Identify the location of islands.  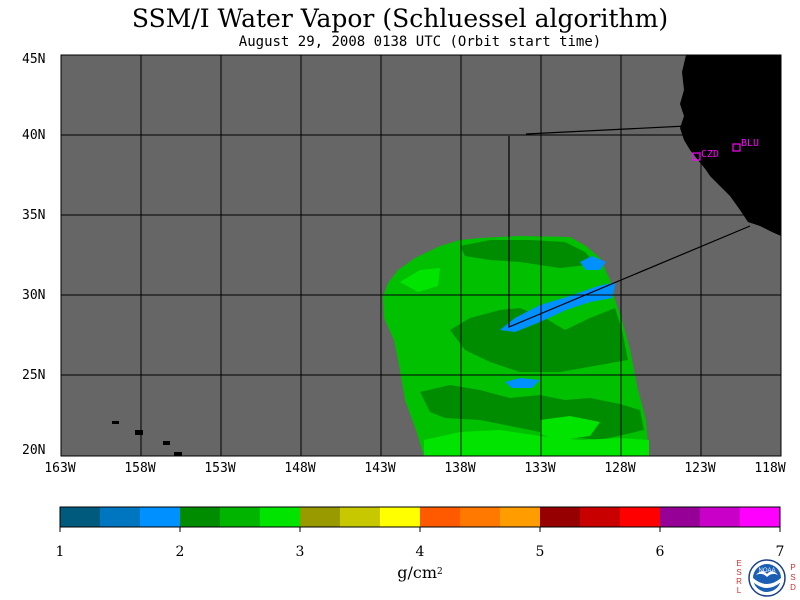
(147, 438).